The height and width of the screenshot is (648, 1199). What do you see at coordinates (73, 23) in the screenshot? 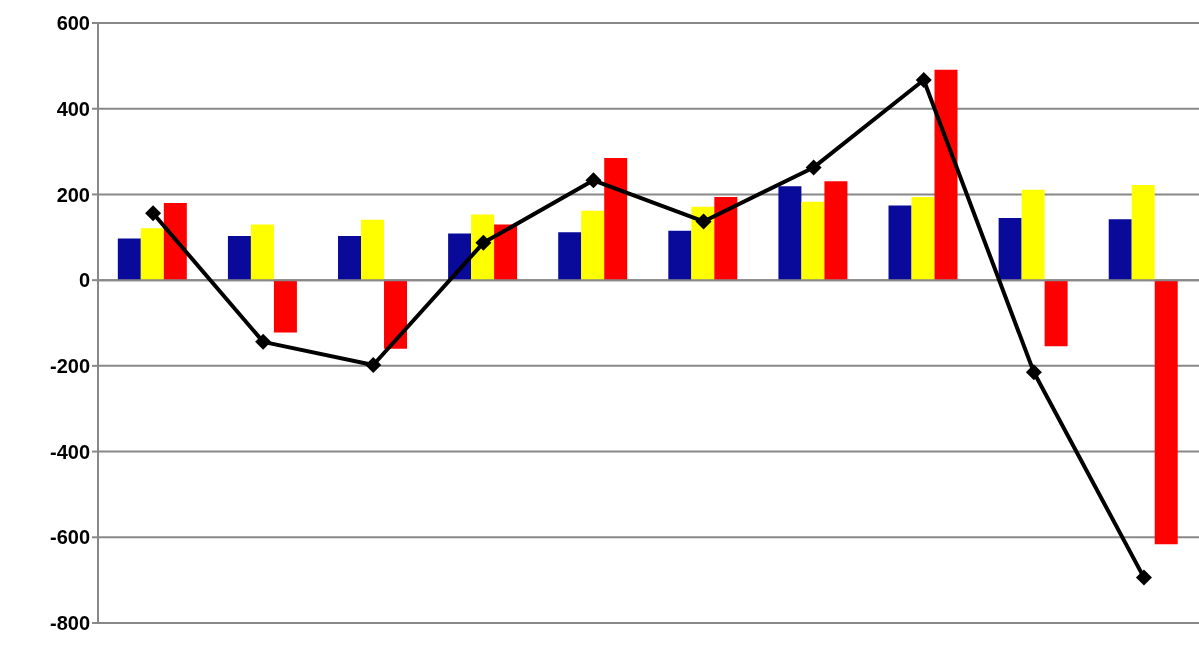
I see `y-tick-label: 600` at bounding box center [73, 23].